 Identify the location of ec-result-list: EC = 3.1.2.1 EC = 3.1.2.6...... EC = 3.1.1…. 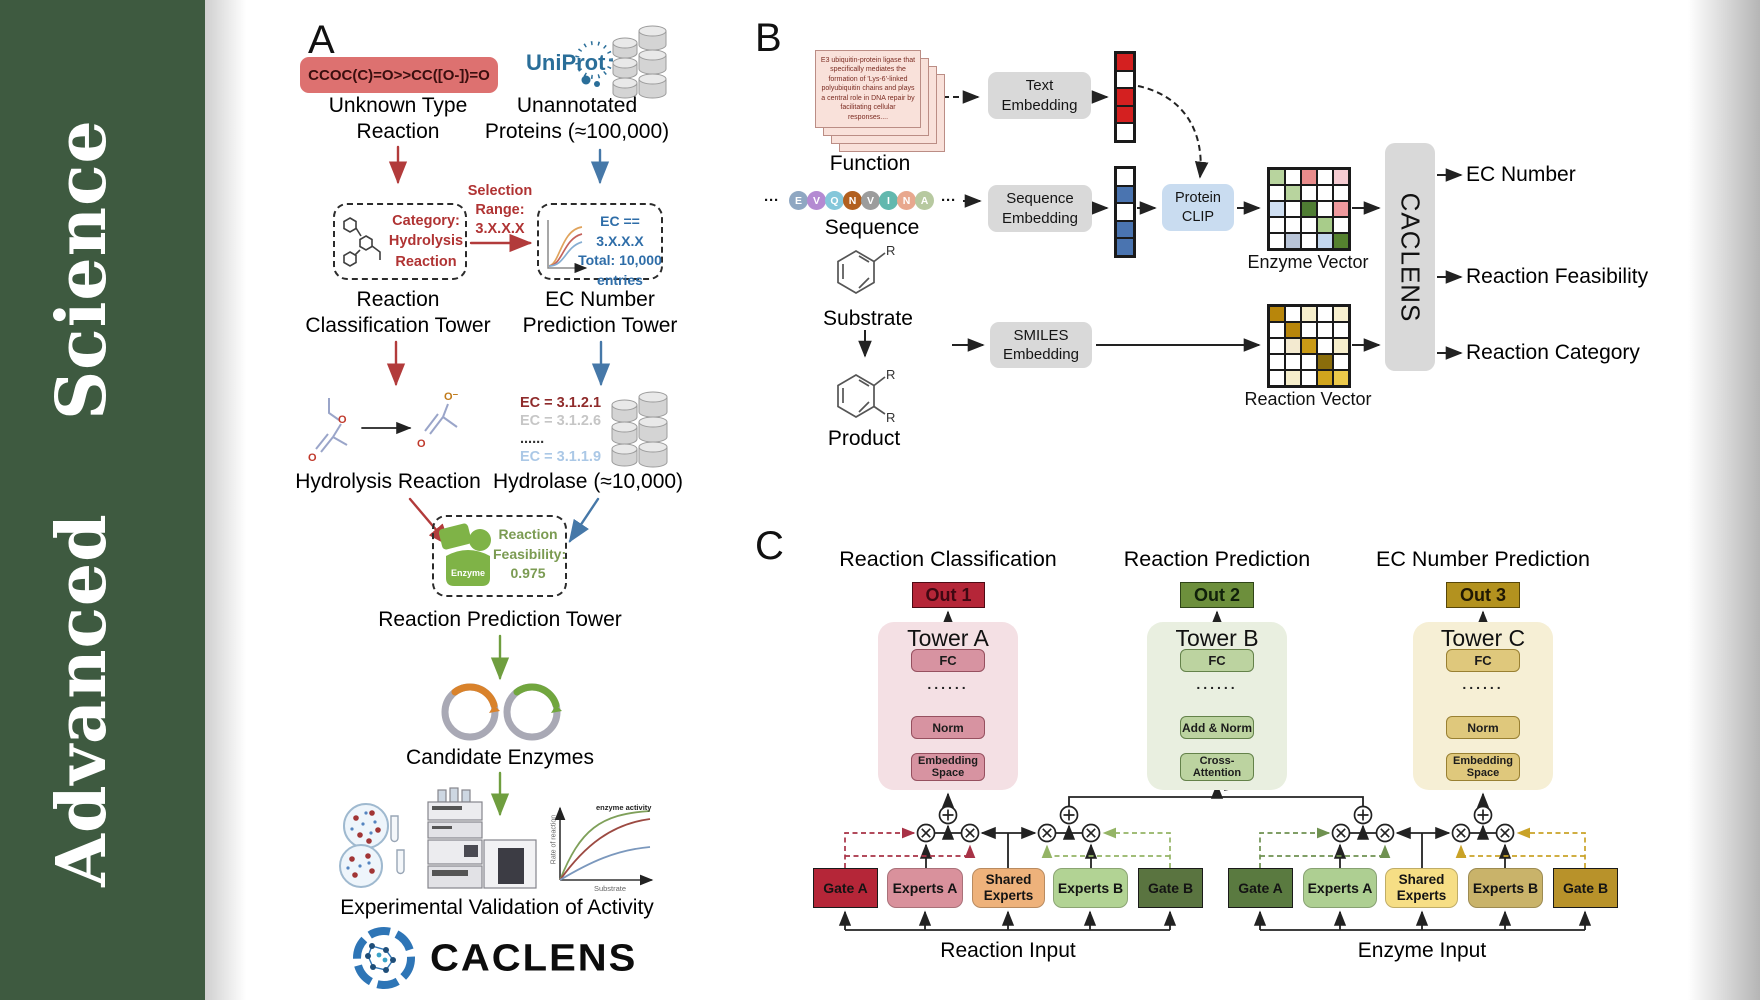
(570, 430).